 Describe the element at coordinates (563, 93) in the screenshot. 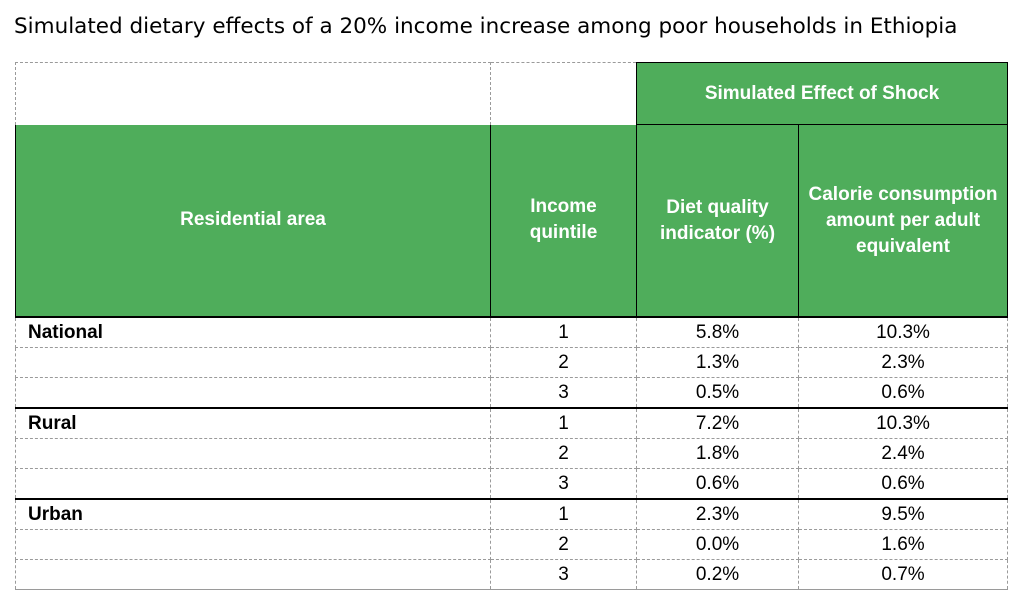

I see `header-blank-quintile` at that location.